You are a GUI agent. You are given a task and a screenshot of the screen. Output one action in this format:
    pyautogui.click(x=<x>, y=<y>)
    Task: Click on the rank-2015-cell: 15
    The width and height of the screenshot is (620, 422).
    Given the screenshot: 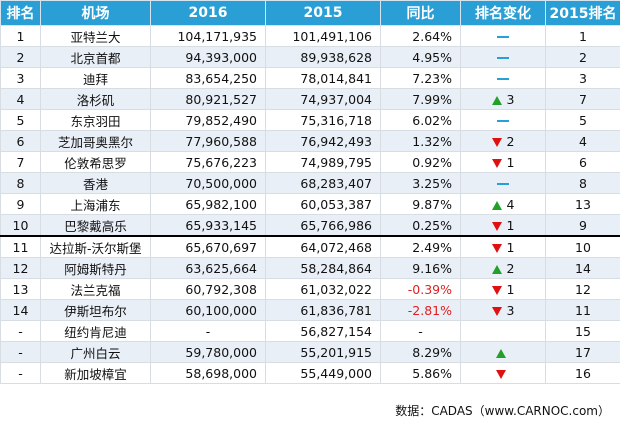 What is the action you would take?
    pyautogui.click(x=582, y=331)
    